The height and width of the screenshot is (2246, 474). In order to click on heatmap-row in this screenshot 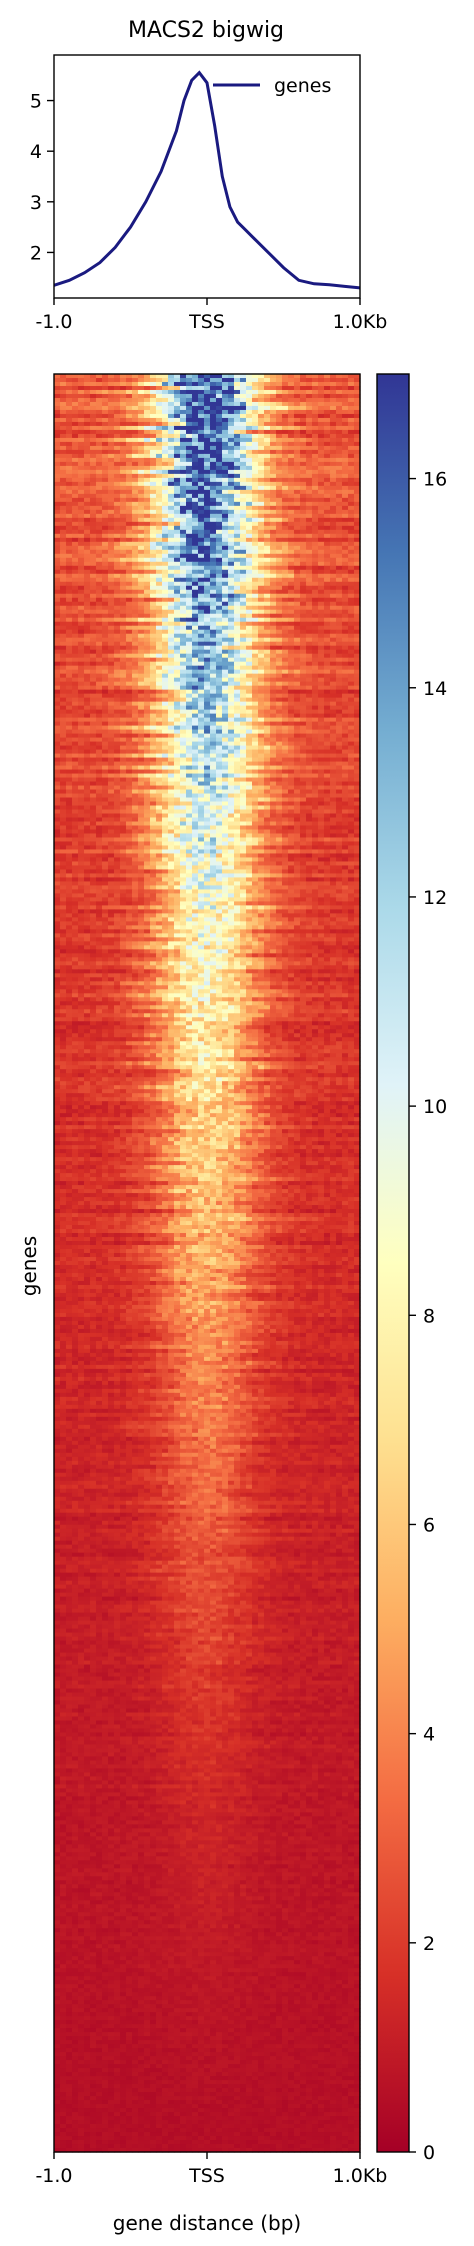, I will do `click(207, 580)`.